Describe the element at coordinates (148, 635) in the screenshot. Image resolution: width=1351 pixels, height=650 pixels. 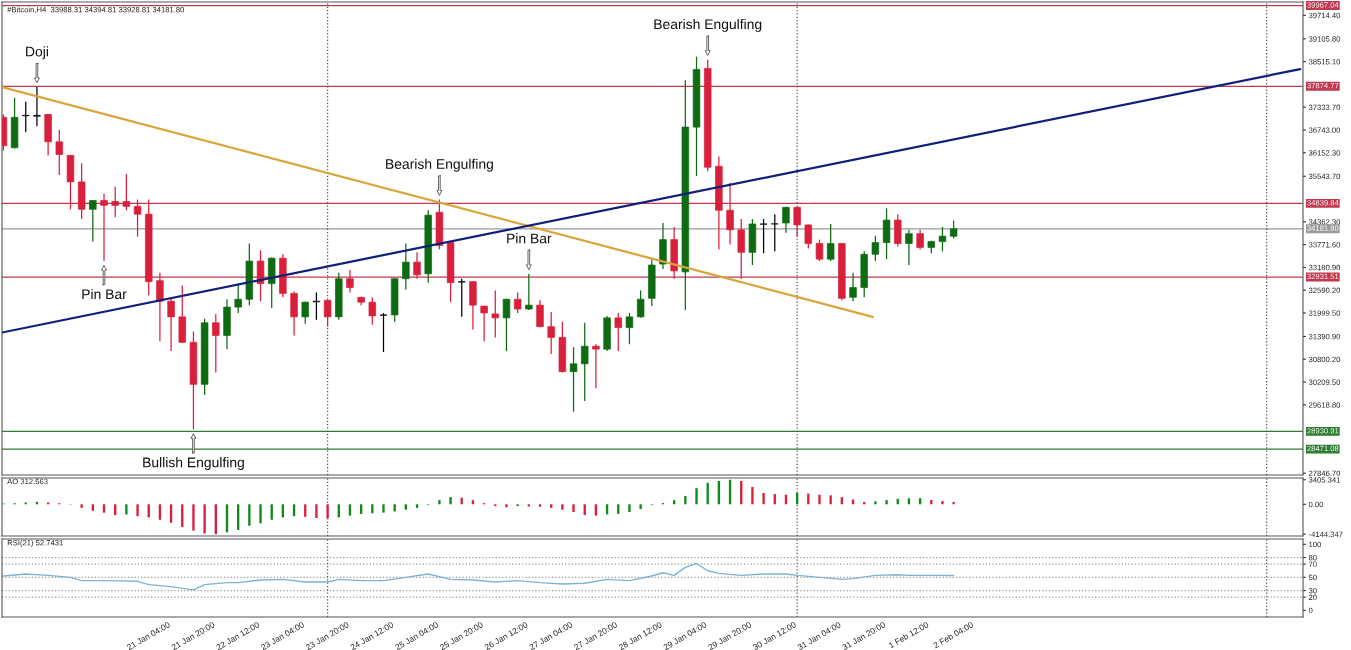
I see `x-tick-label: 21 Jan 04:00` at that location.